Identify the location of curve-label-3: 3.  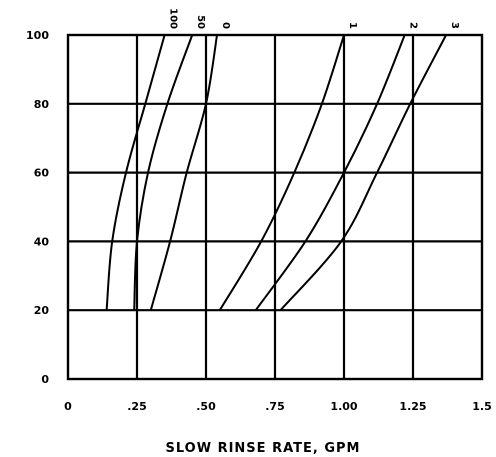
(454, 25).